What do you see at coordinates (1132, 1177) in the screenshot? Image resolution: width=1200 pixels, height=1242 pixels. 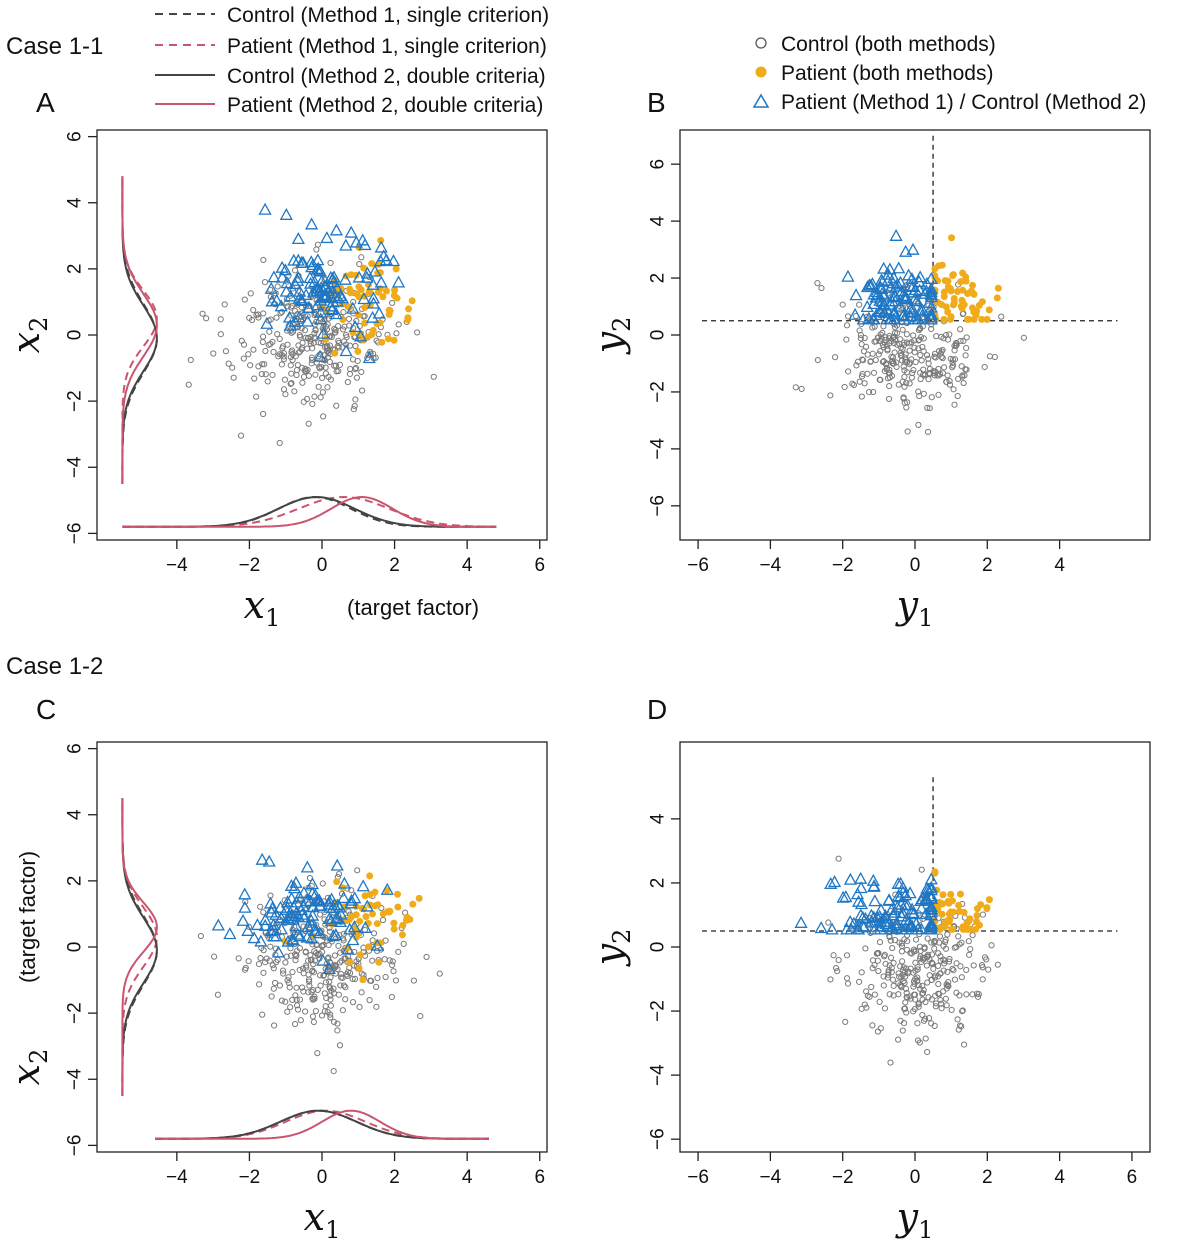 I see `panel-d-xtick-label: 6` at bounding box center [1132, 1177].